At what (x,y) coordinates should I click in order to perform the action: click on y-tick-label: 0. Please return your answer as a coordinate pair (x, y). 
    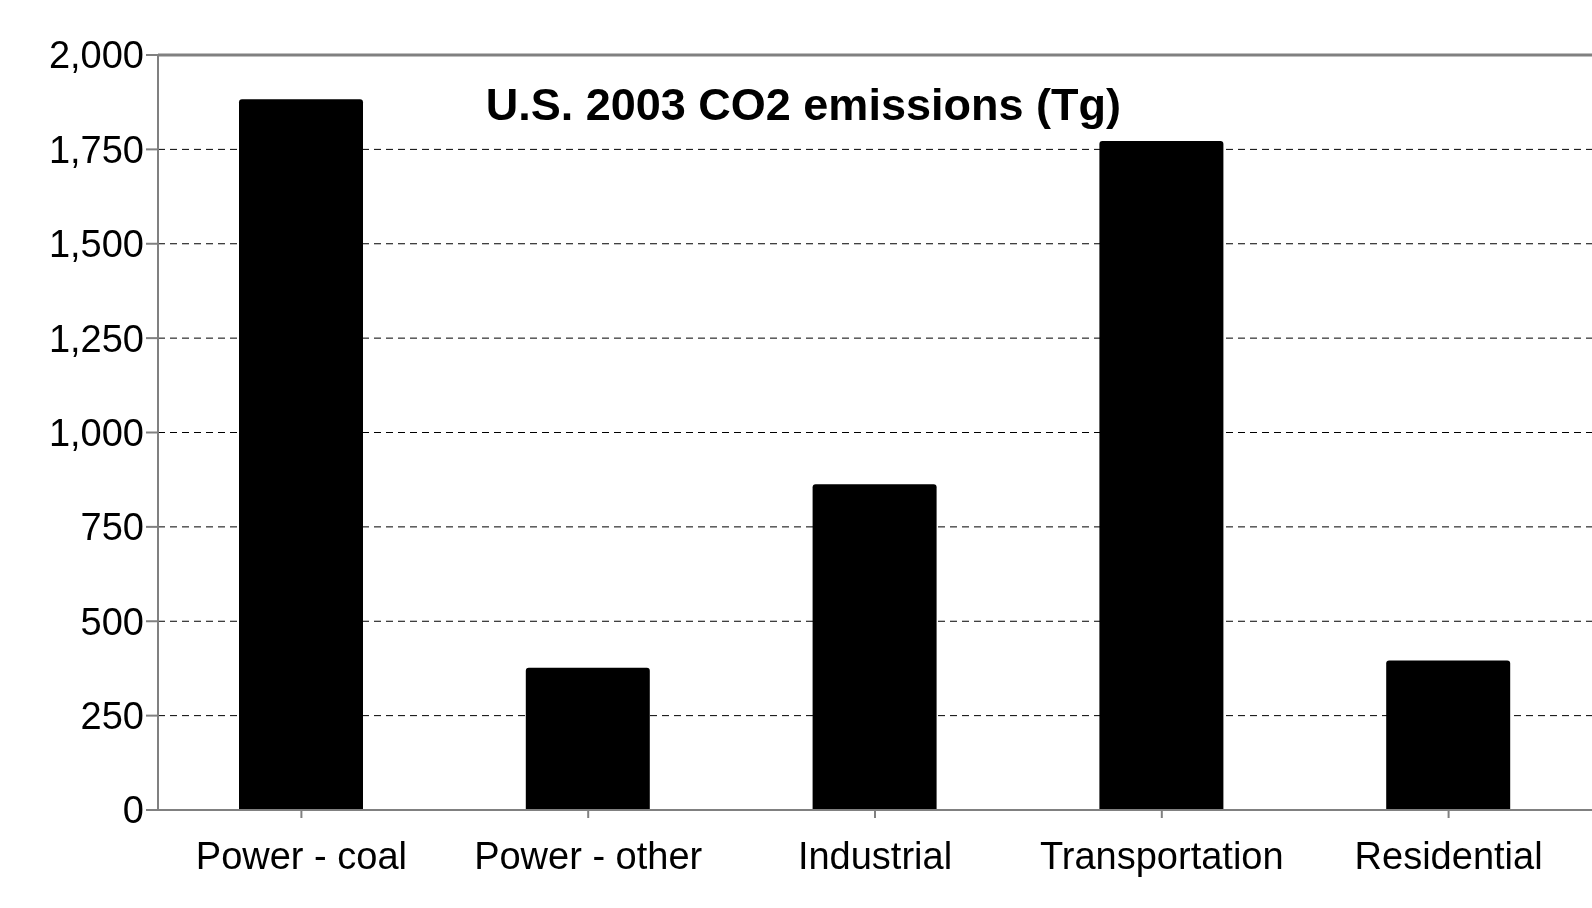
    Looking at the image, I should click on (133, 810).